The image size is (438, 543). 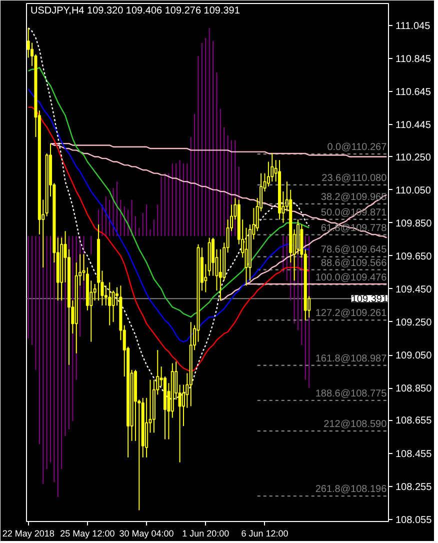 I want to click on series-label: 23.6@110.080, so click(x=355, y=178).